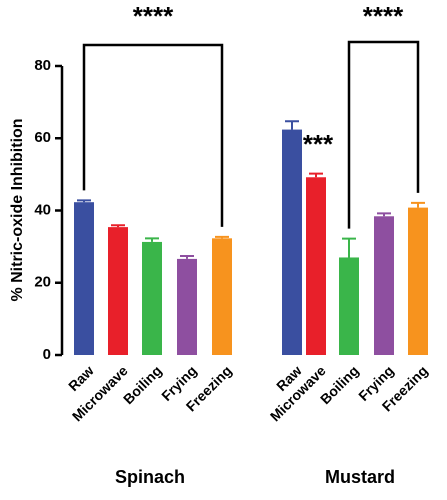 This screenshot has height=500, width=447. What do you see at coordinates (17, 209) in the screenshot?
I see `y-axis-label: % Nitric-oxide Inhibition` at bounding box center [17, 209].